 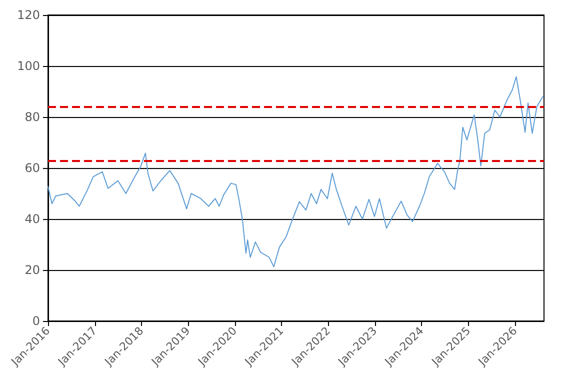 I want to click on y-tick-label: 0, so click(x=36, y=321).